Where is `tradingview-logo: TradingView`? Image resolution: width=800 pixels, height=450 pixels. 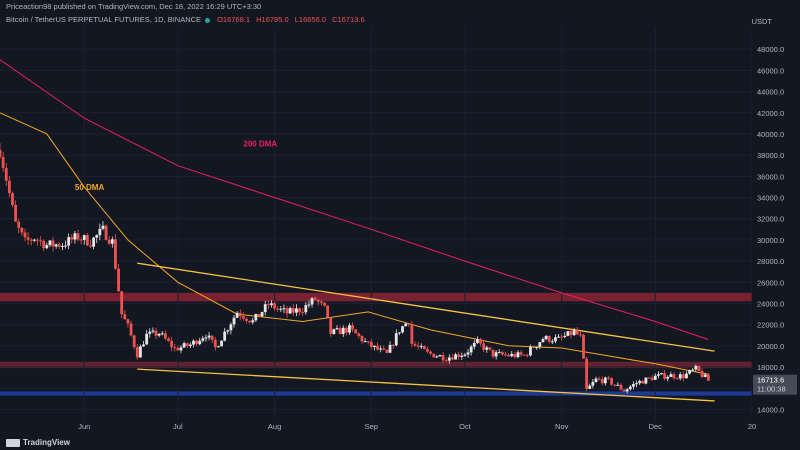
tradingview-logo: TradingView is located at coordinates (38, 442).